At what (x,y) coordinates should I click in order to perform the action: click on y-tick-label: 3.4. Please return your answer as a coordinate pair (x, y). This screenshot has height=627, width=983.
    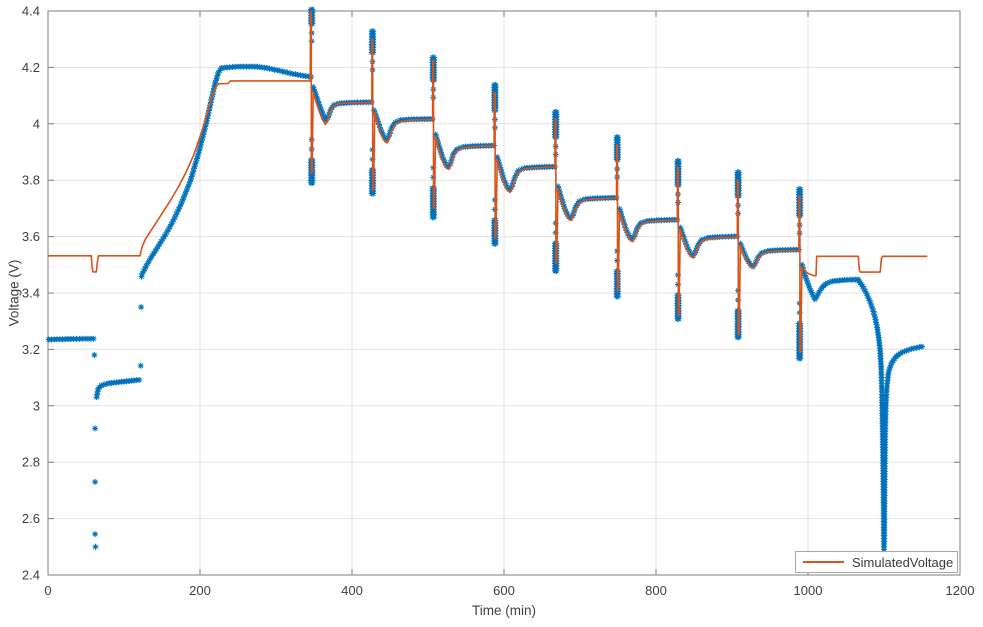
    Looking at the image, I should click on (31, 293).